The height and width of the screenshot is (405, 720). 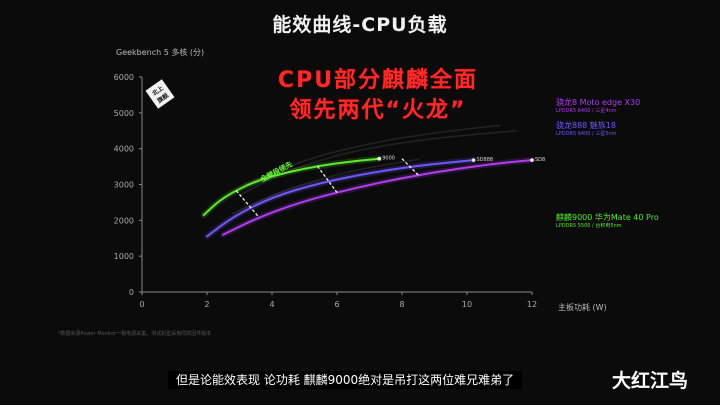 What do you see at coordinates (336, 304) in the screenshot?
I see `x-tick-label: 6` at bounding box center [336, 304].